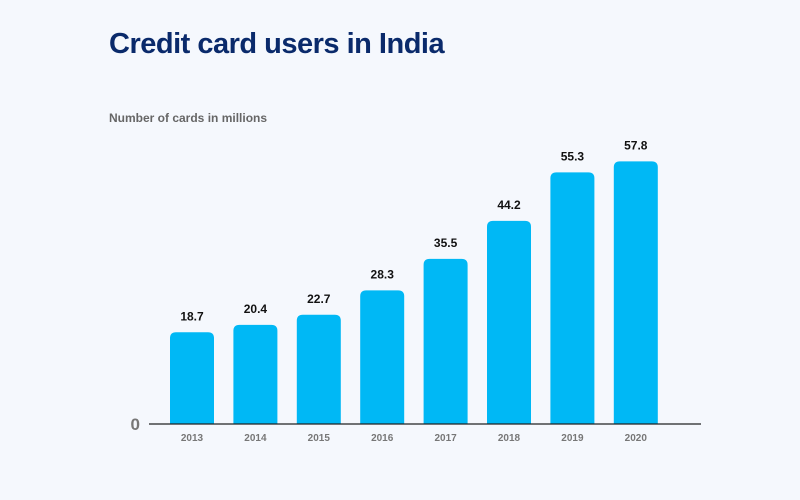 This screenshot has height=500, width=800. I want to click on bar-2018, so click(509, 322).